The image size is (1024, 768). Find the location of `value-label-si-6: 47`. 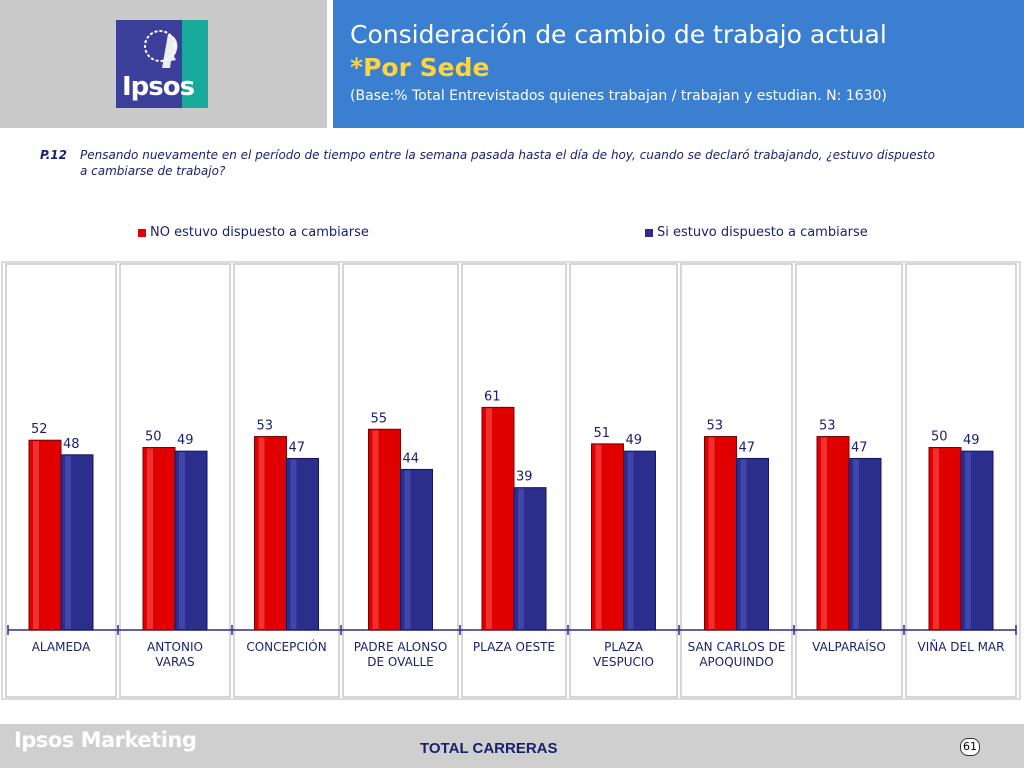

value-label-si-6: 47 is located at coordinates (747, 447).